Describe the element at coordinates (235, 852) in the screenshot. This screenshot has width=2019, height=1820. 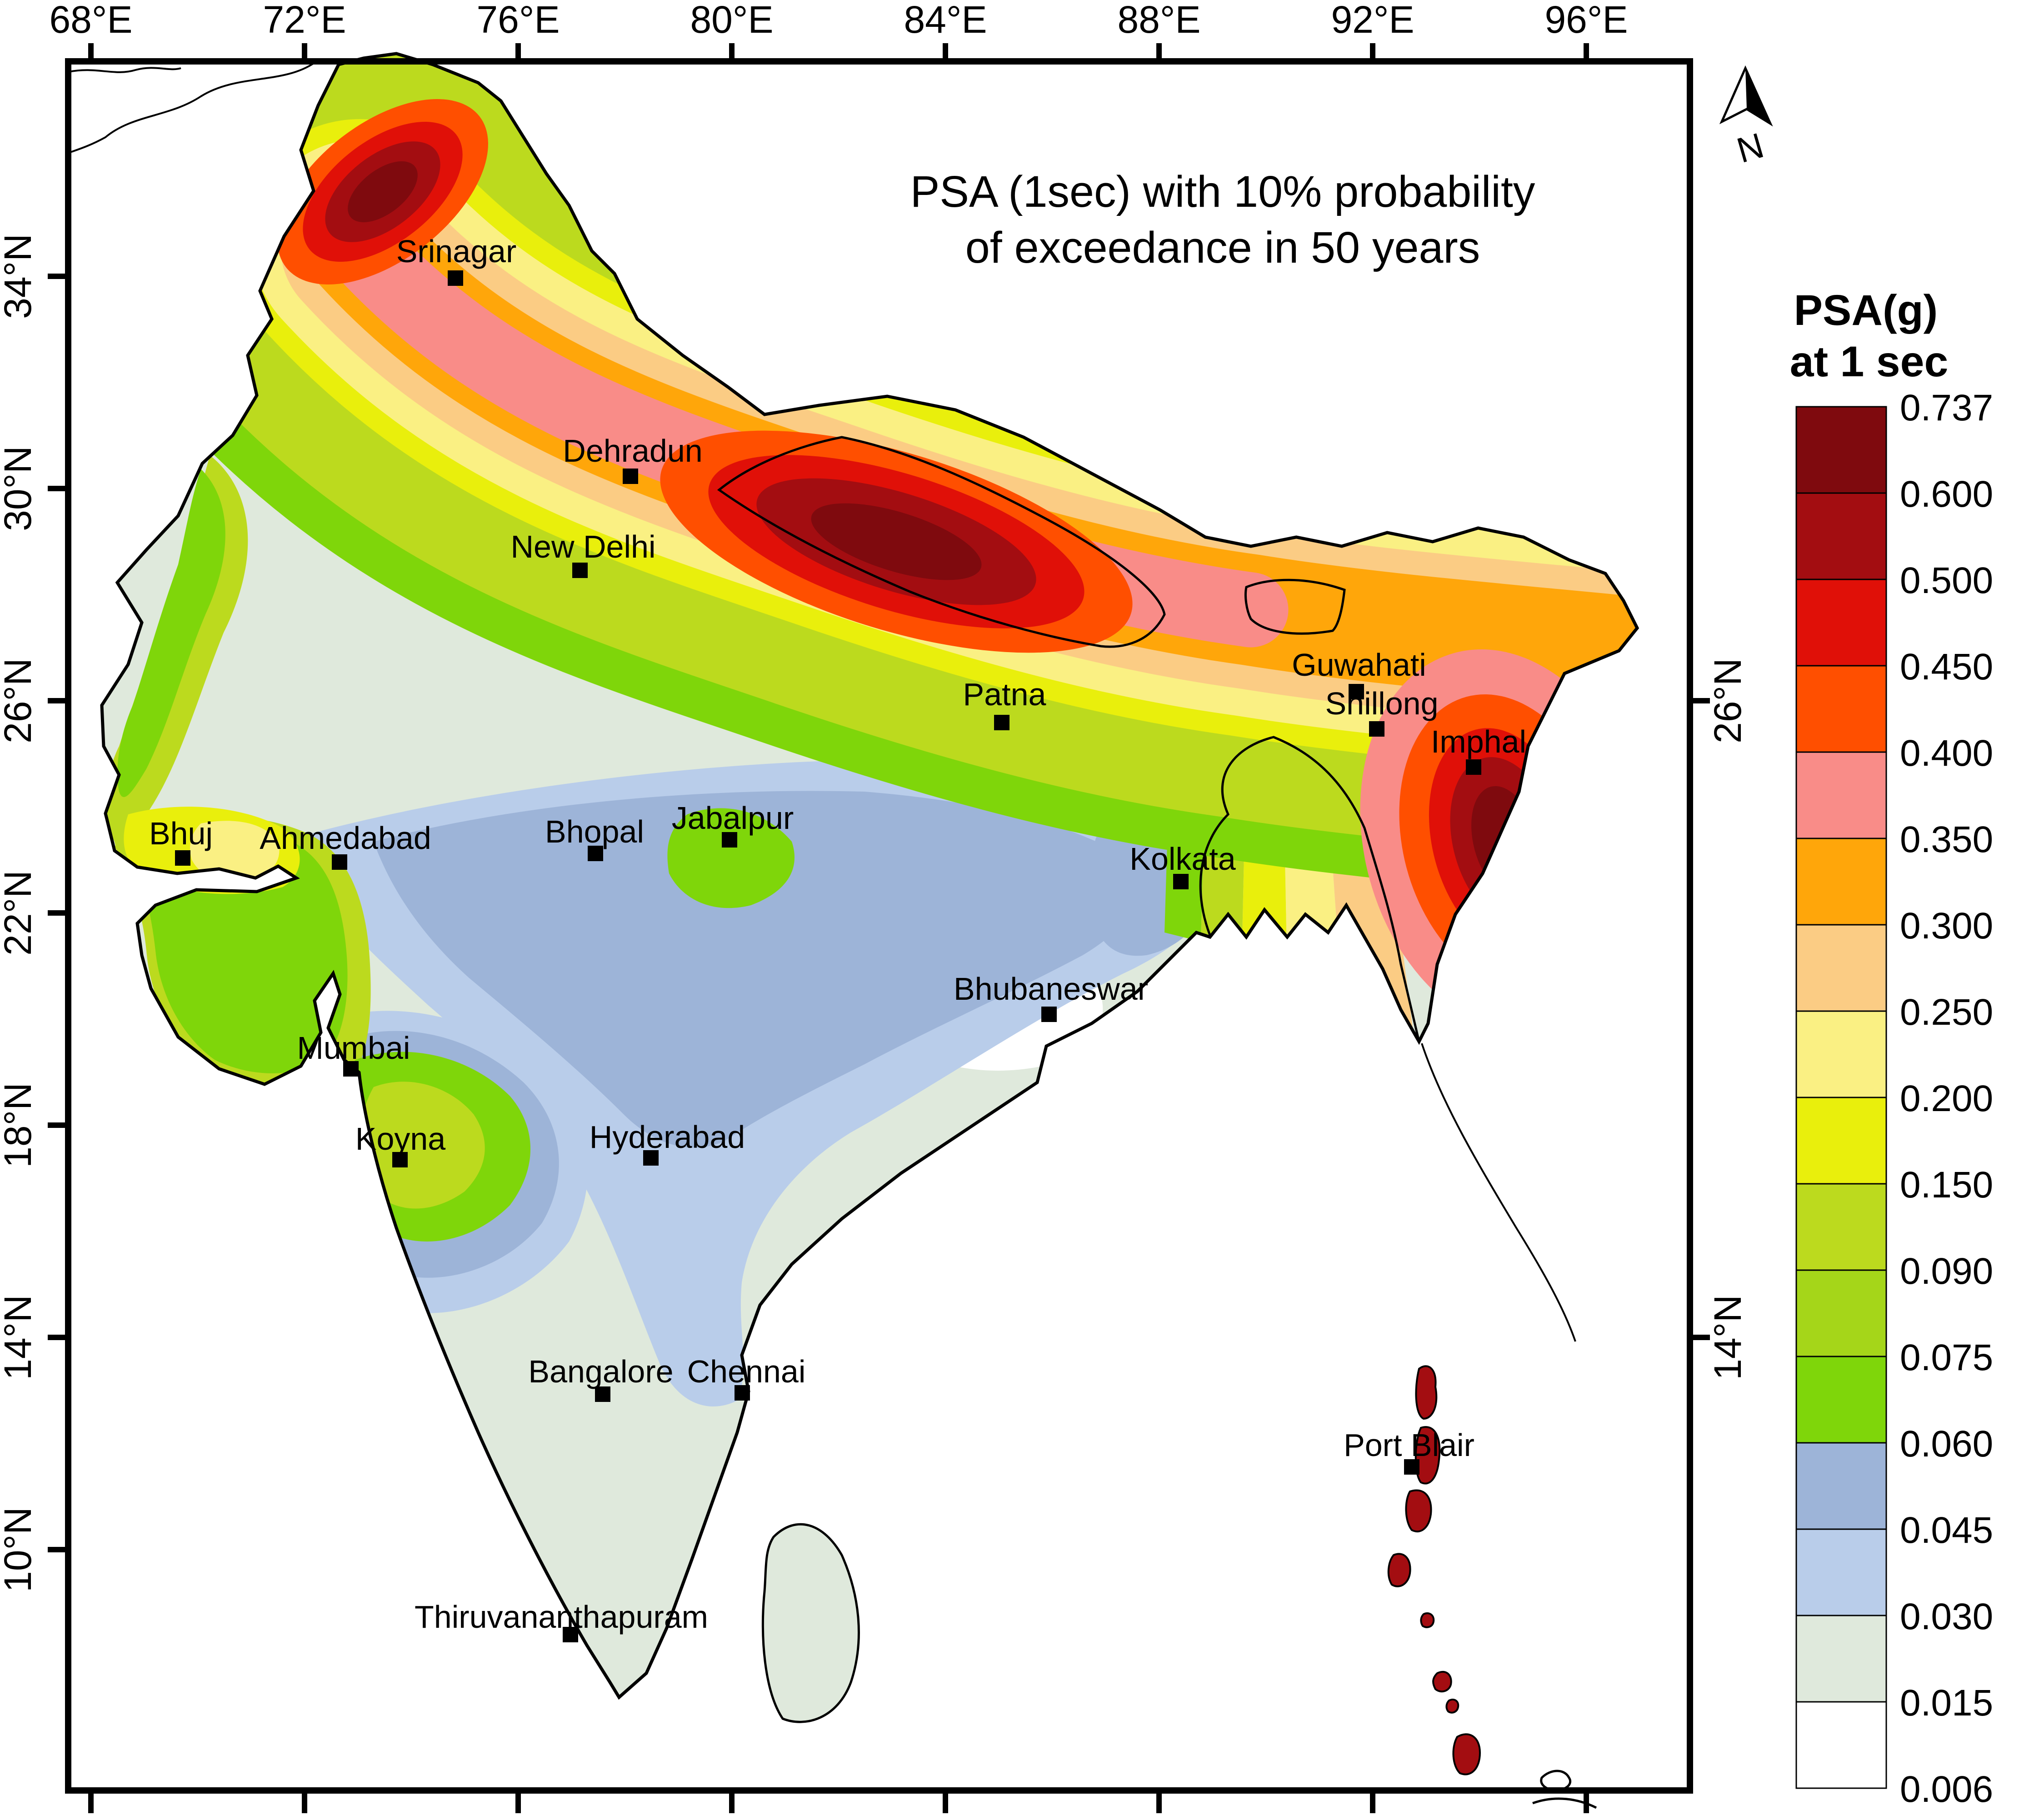
I see `zone-paleyellow-kutch` at that location.